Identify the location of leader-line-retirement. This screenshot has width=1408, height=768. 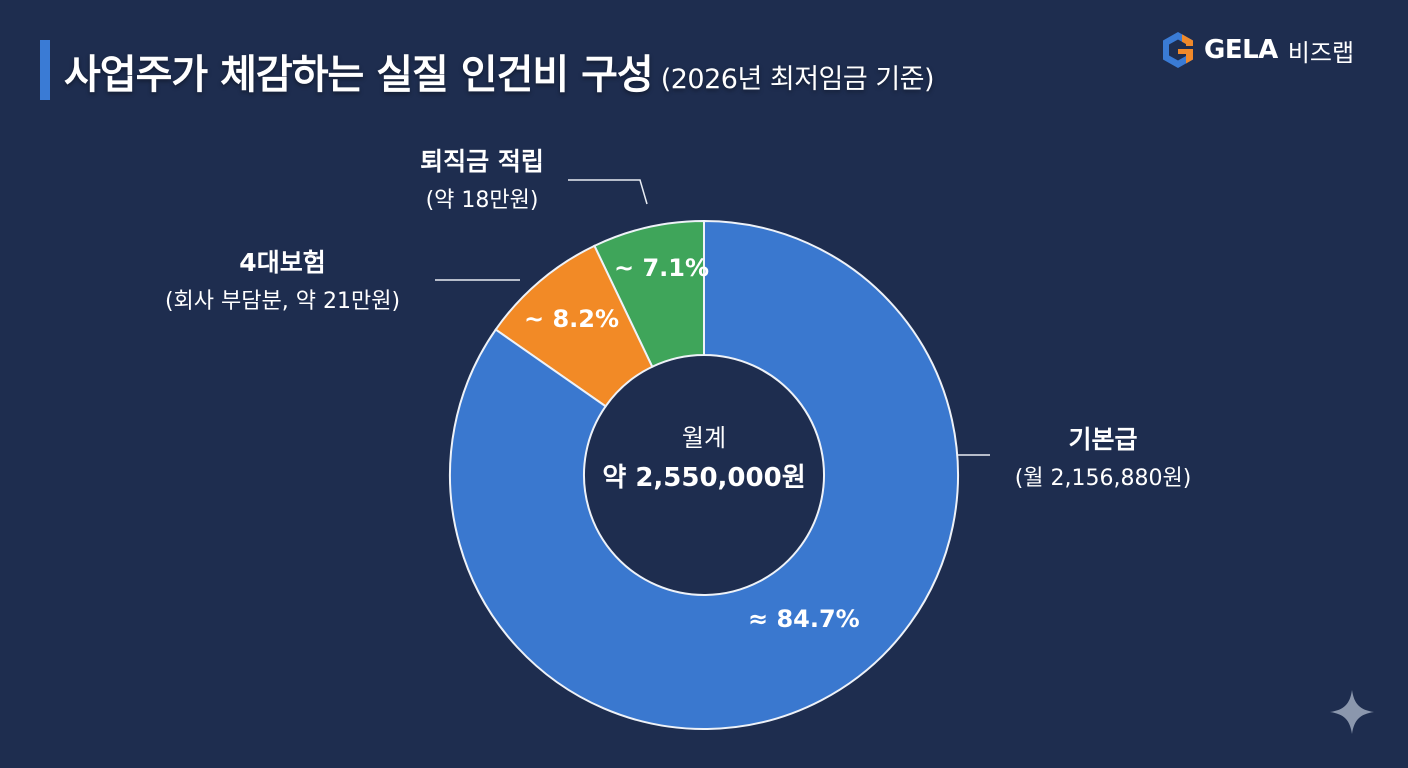
(608, 192).